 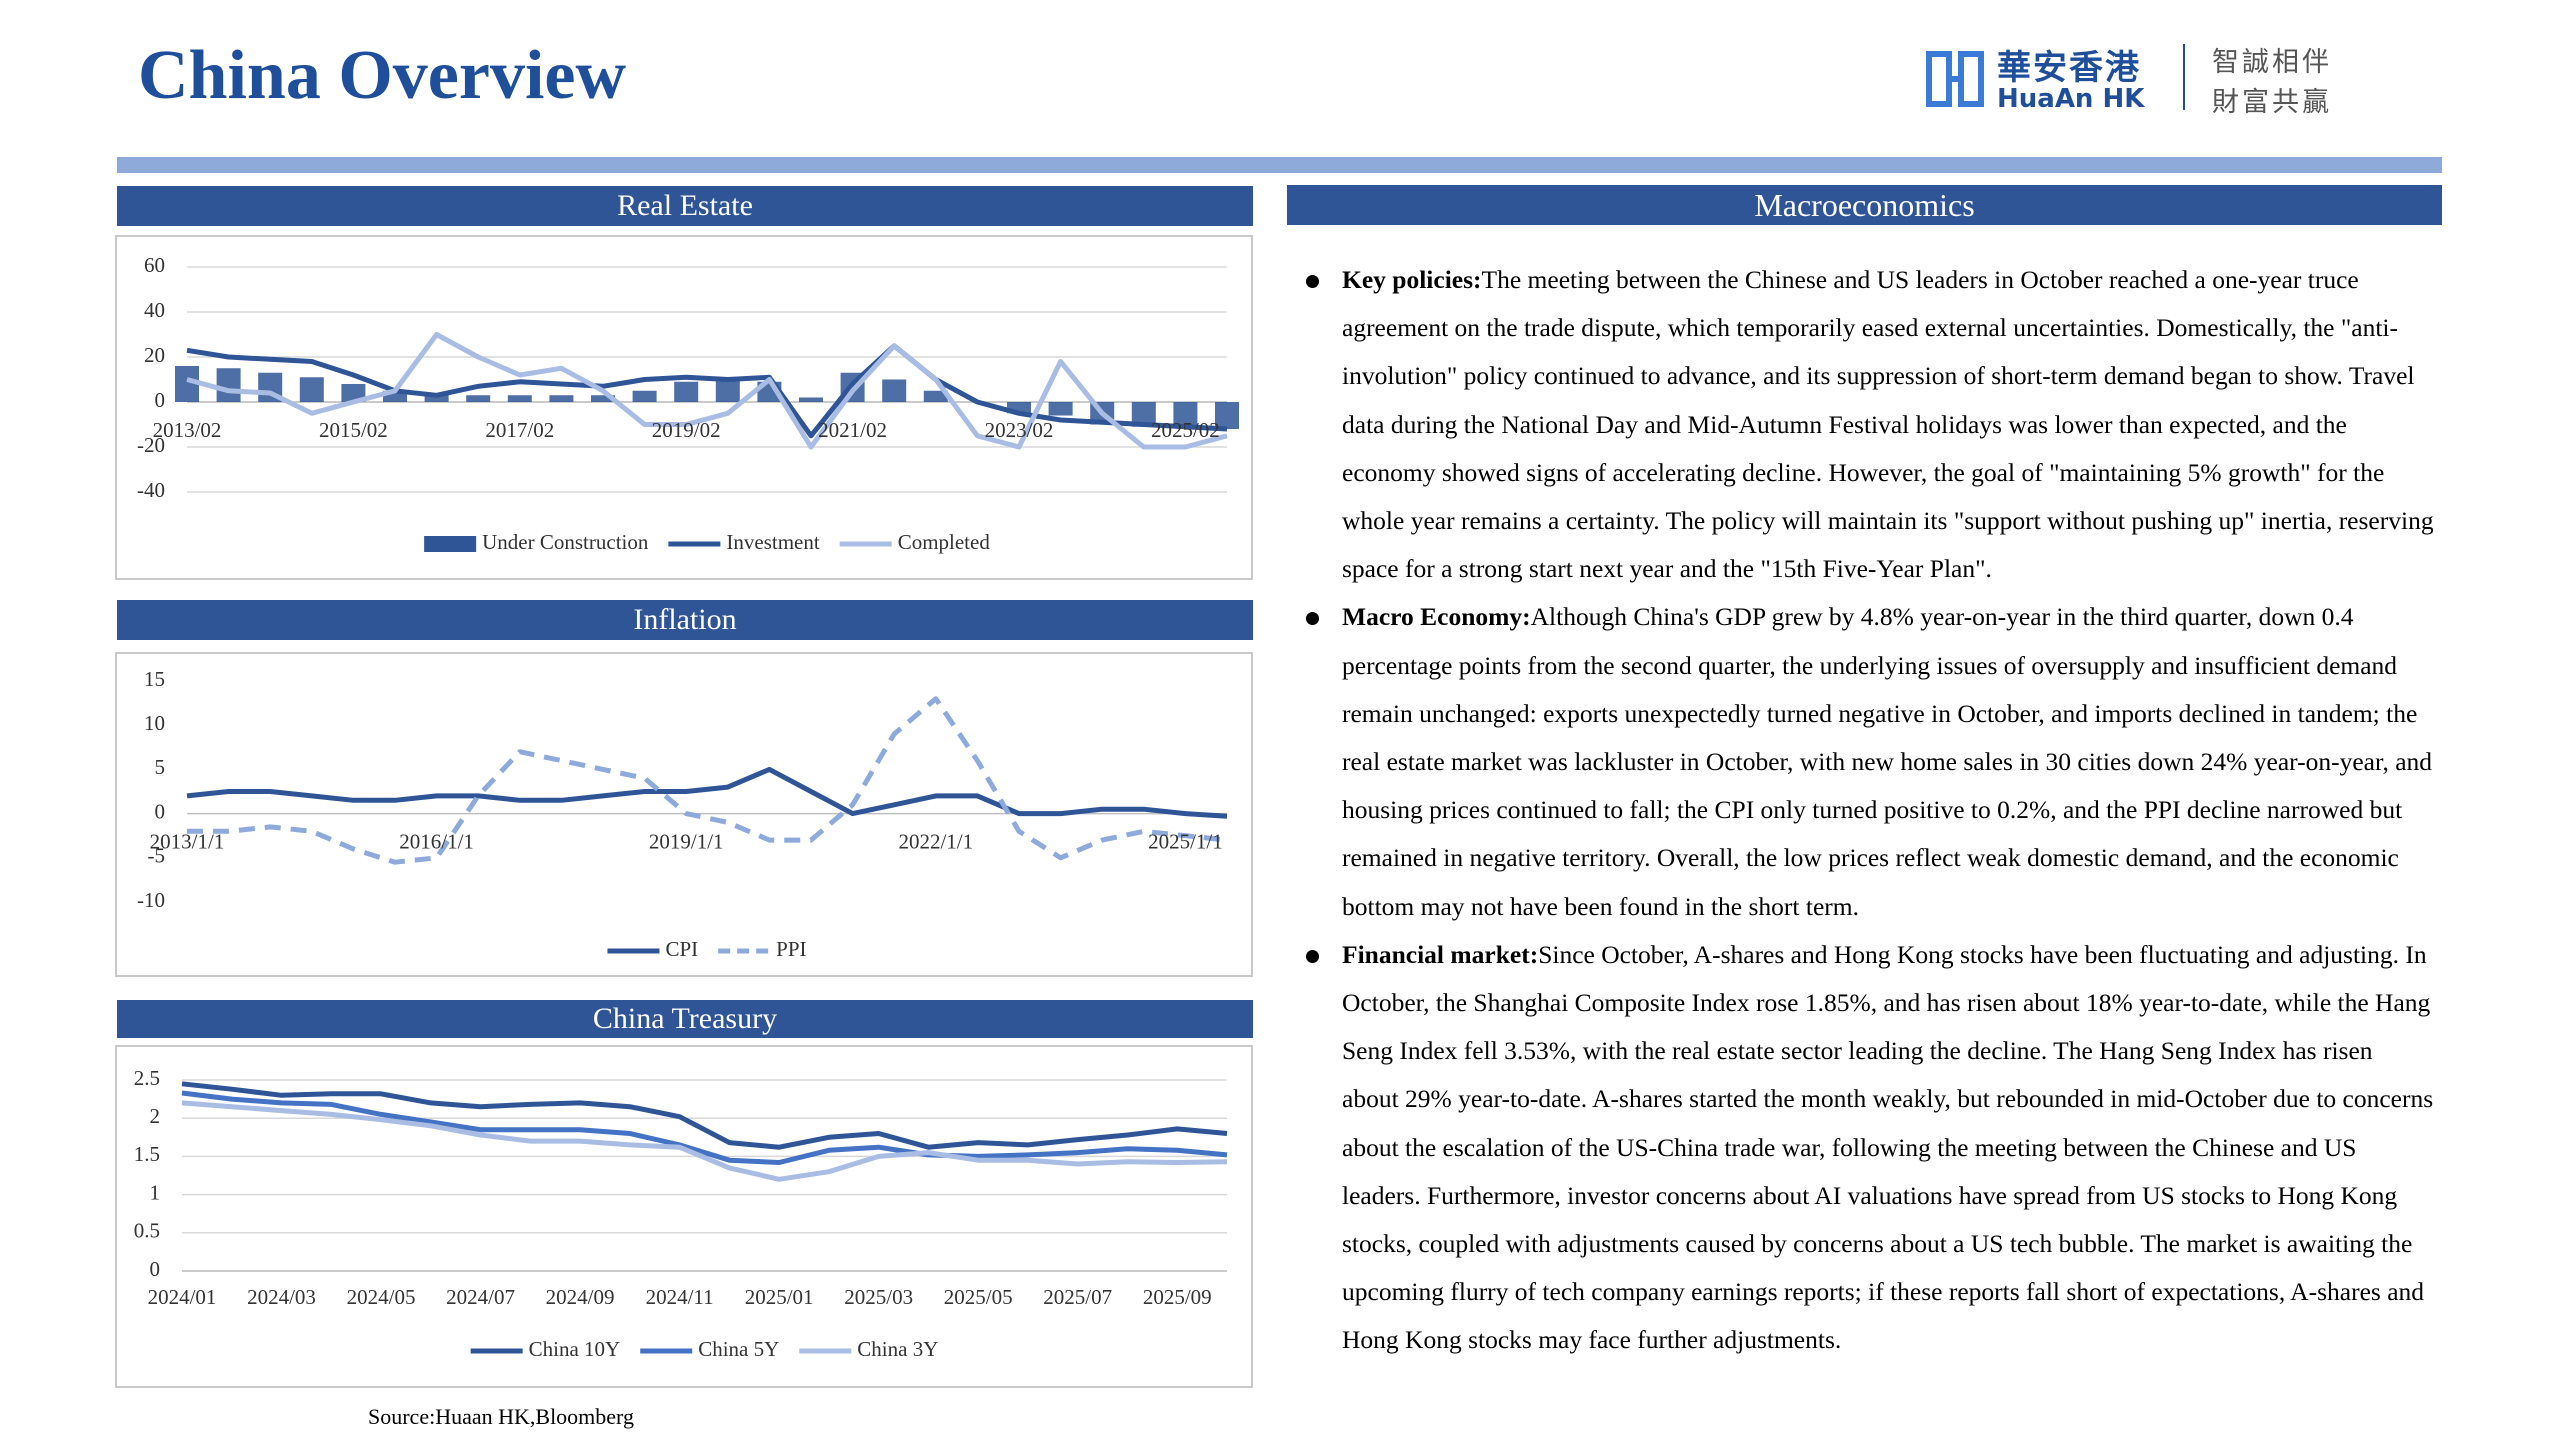 I want to click on y-tick-label: 2.5, so click(x=147, y=1078).